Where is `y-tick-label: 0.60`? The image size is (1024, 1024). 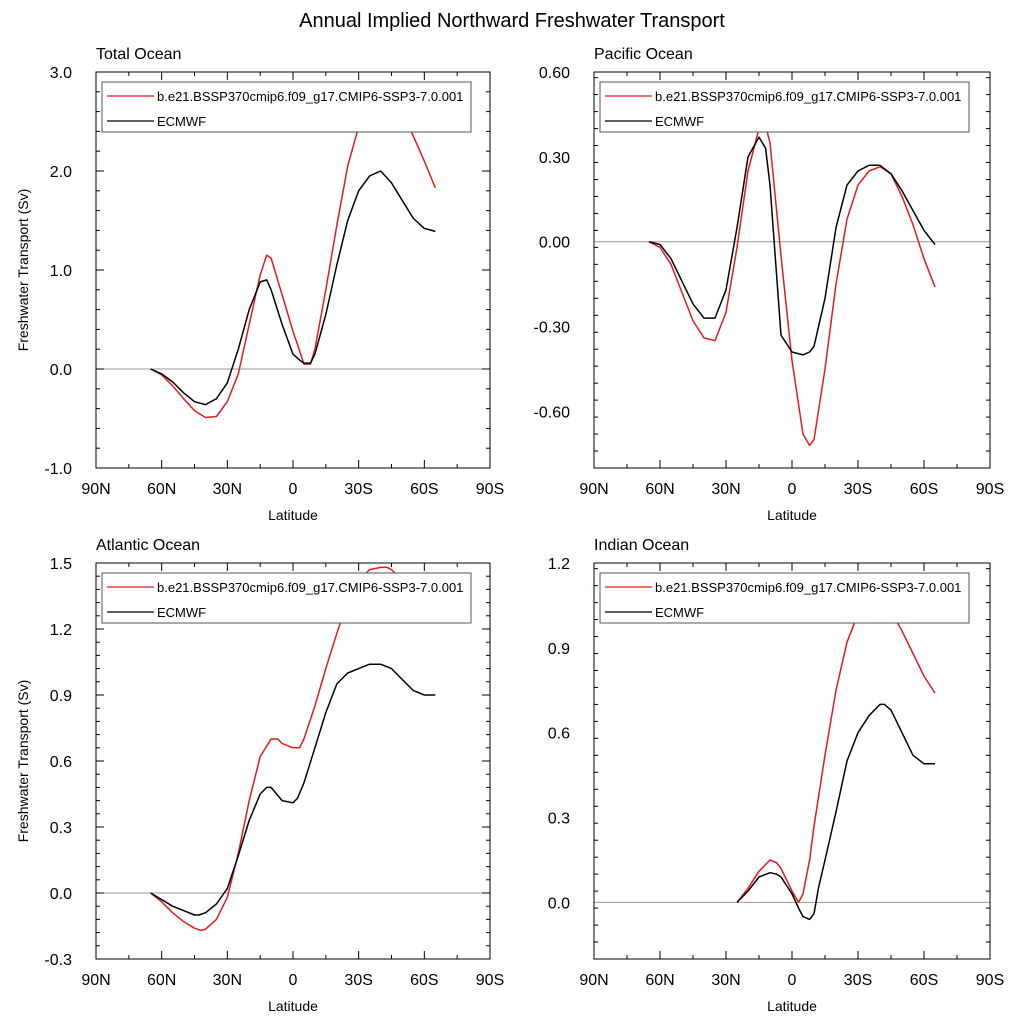
y-tick-label: 0.60 is located at coordinates (554, 73).